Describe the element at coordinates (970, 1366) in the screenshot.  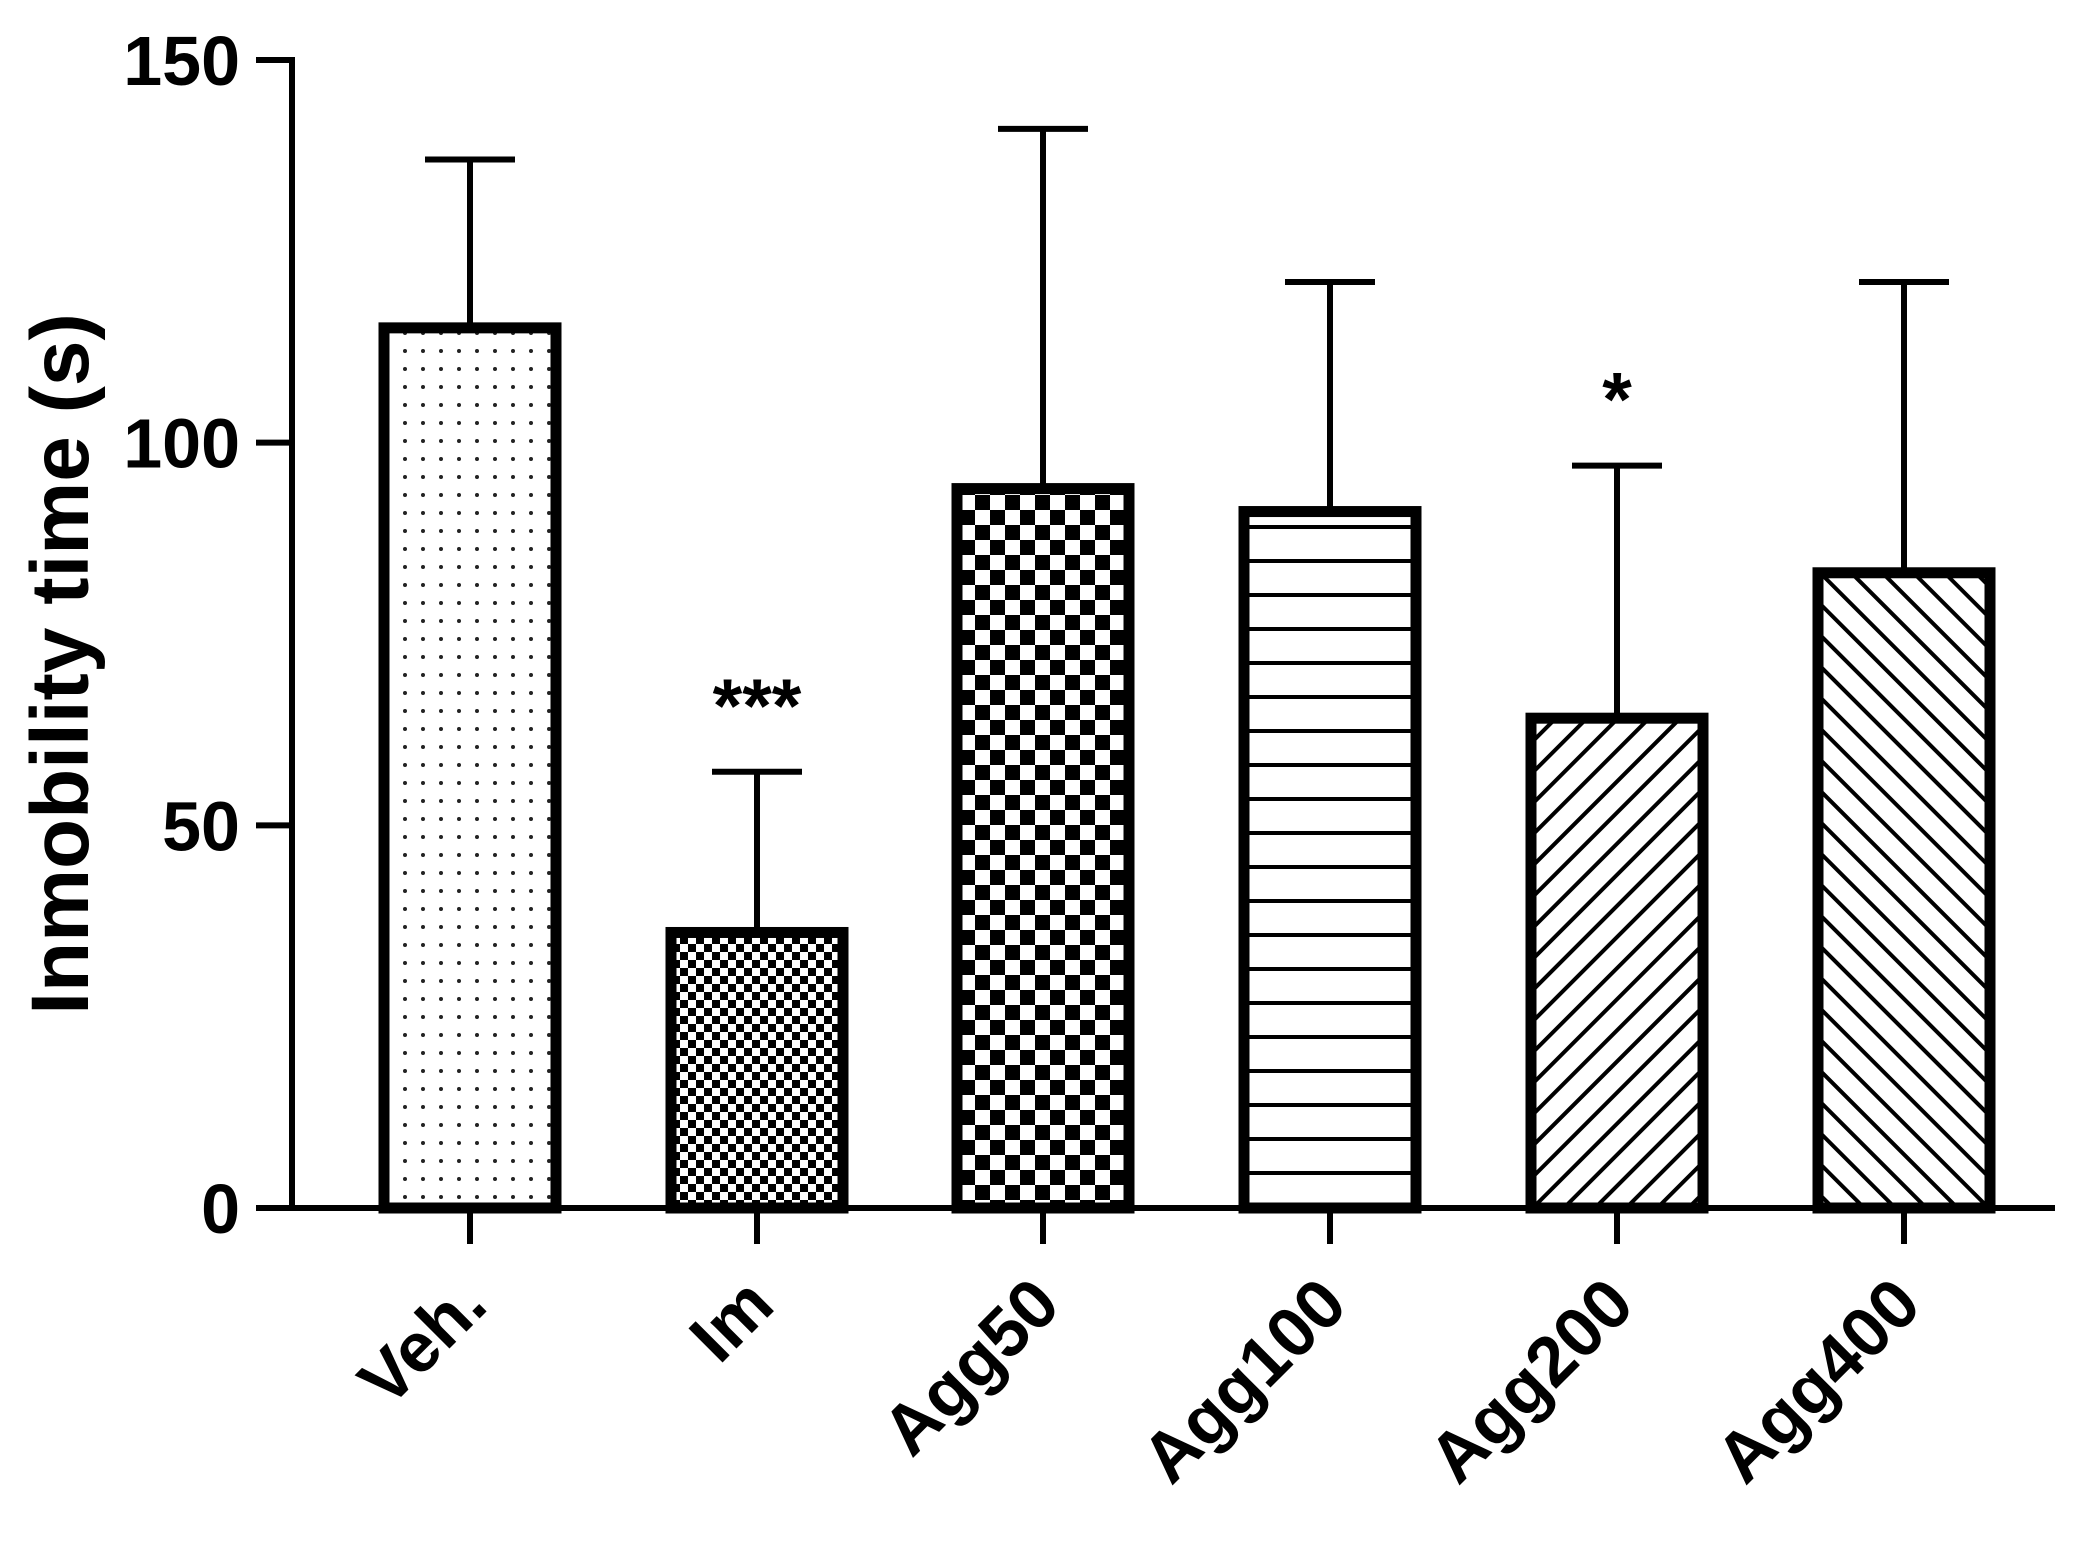
I see `x-category-label: Agg50` at that location.